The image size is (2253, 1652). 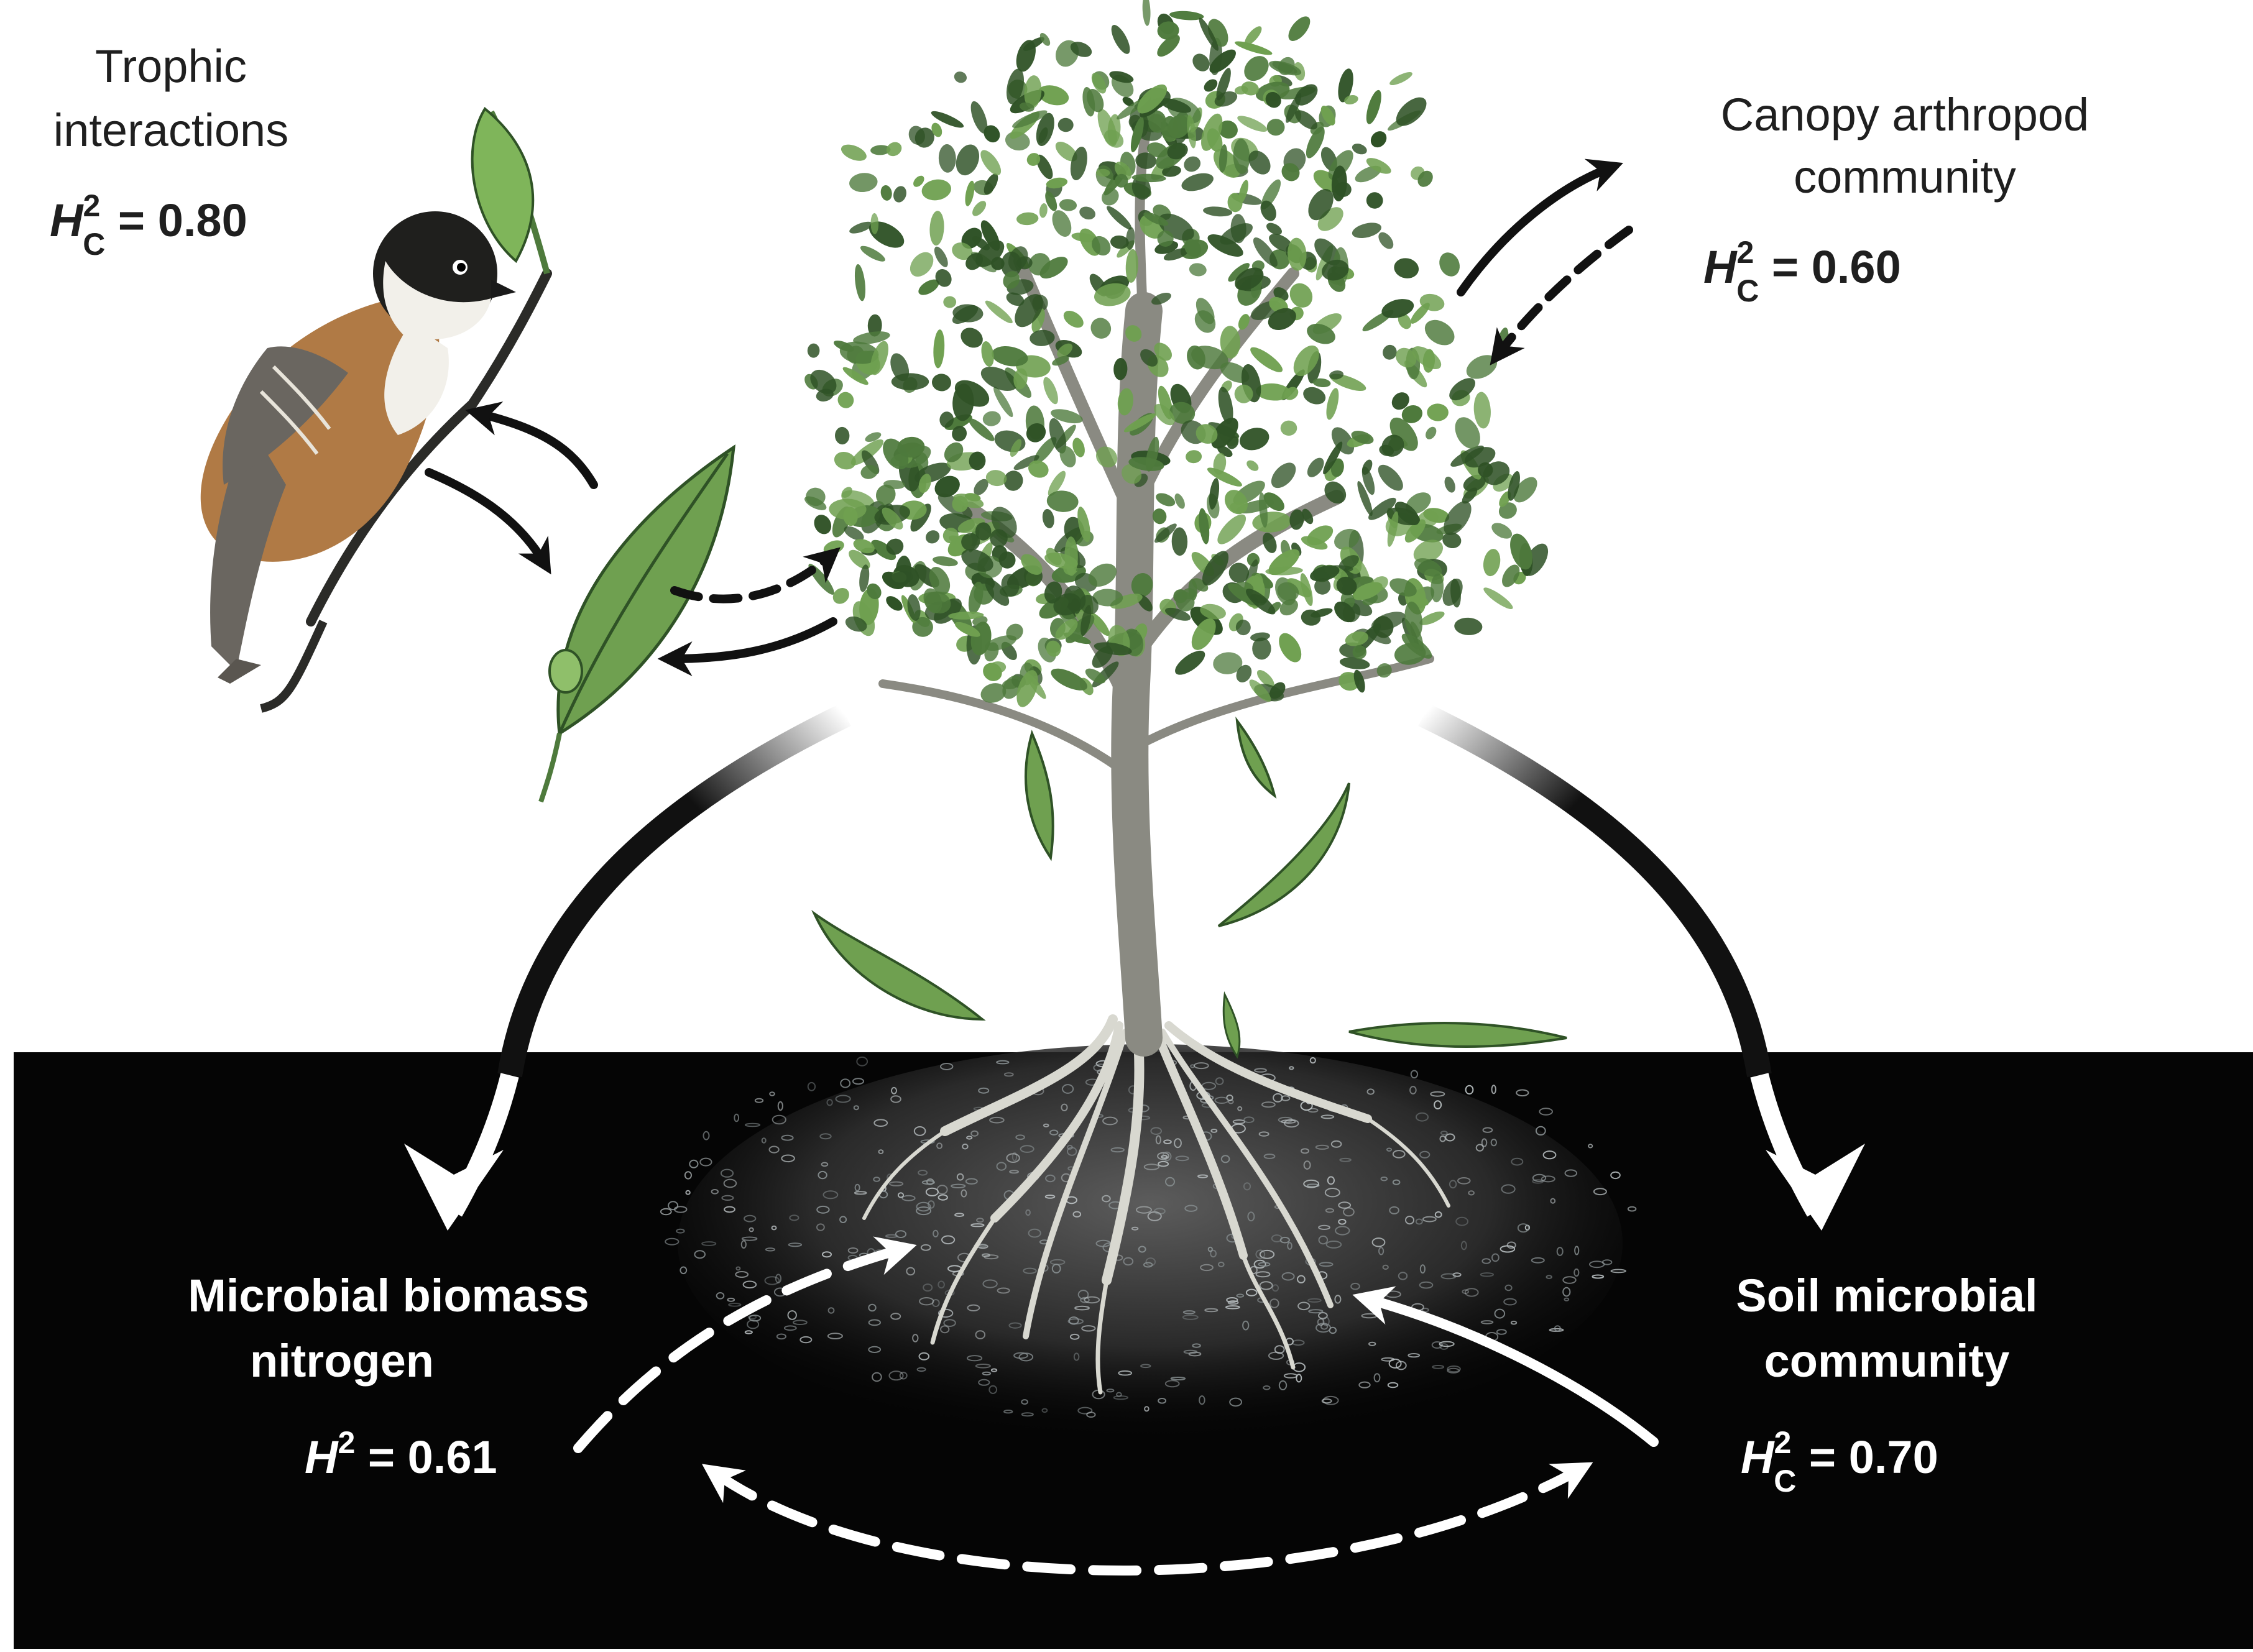 I want to click on soil-particles-zone, so click(x=1150, y=1243).